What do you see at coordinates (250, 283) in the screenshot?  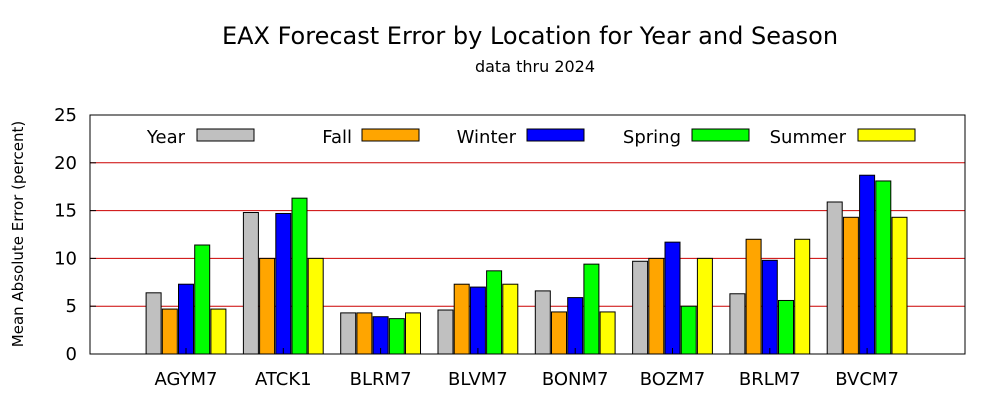 I see `bar-atck1-year` at bounding box center [250, 283].